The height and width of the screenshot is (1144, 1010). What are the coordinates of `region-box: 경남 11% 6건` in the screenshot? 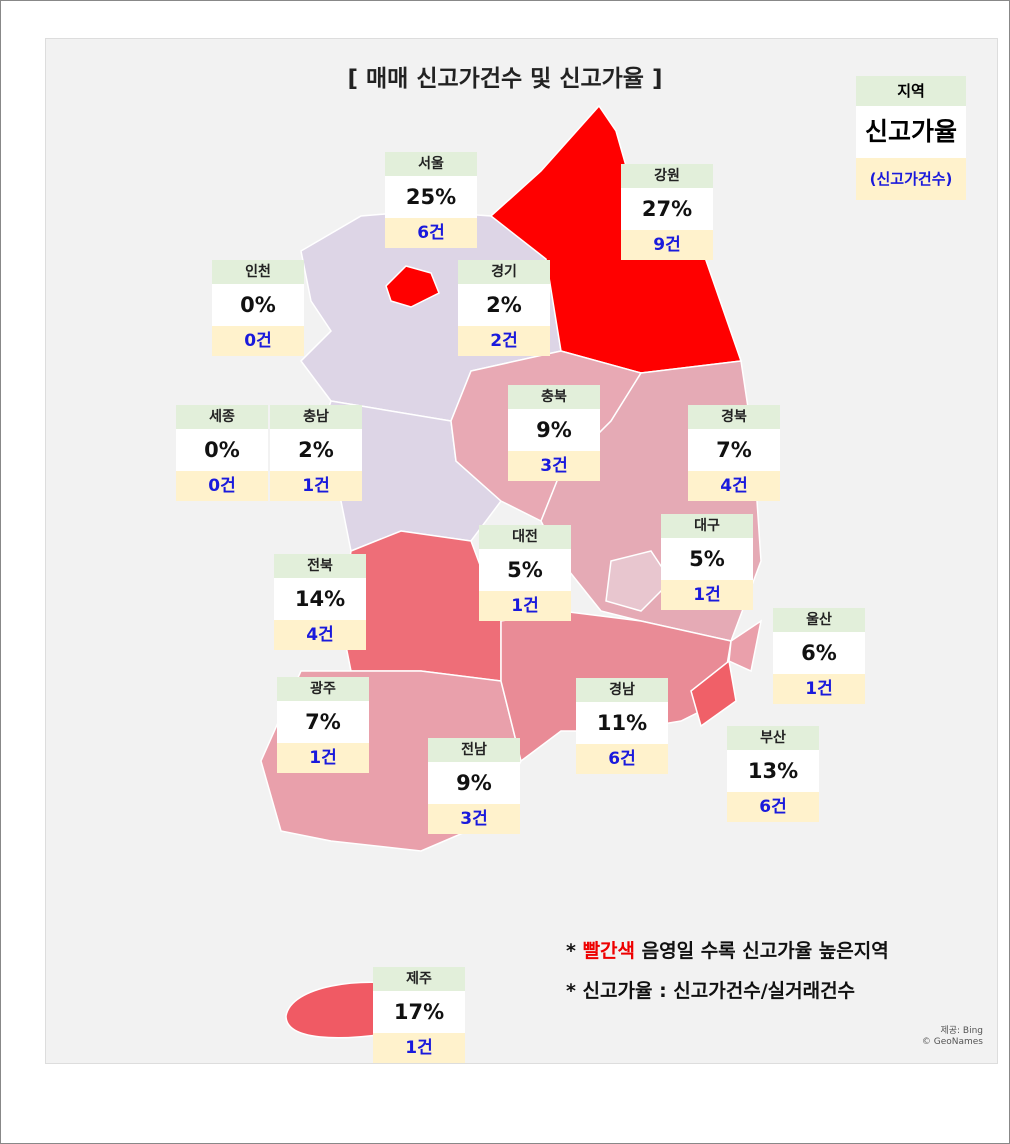 It's located at (622, 726).